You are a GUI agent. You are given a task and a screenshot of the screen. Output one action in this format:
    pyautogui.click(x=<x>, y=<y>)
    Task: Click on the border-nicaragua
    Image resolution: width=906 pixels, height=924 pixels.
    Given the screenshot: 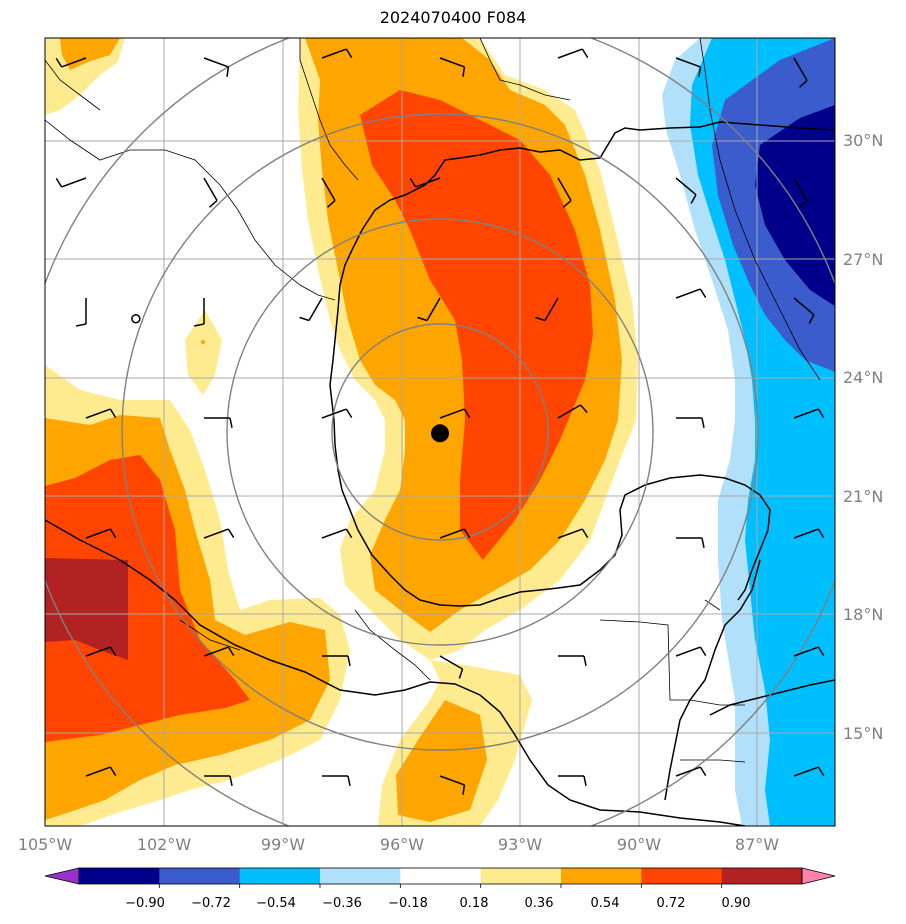 What is the action you would take?
    pyautogui.click(x=713, y=761)
    